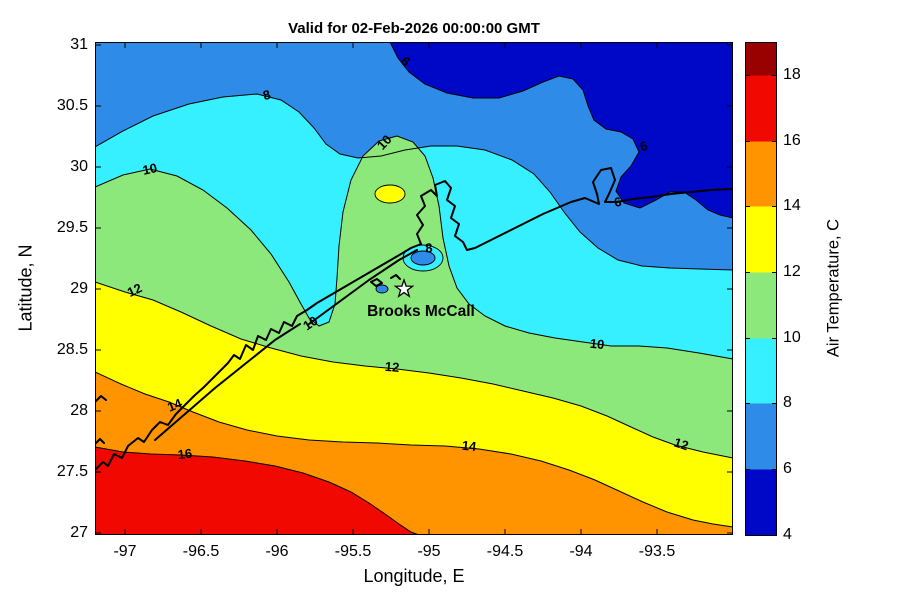  I want to click on y-tick-label: 30.5, so click(72, 105).